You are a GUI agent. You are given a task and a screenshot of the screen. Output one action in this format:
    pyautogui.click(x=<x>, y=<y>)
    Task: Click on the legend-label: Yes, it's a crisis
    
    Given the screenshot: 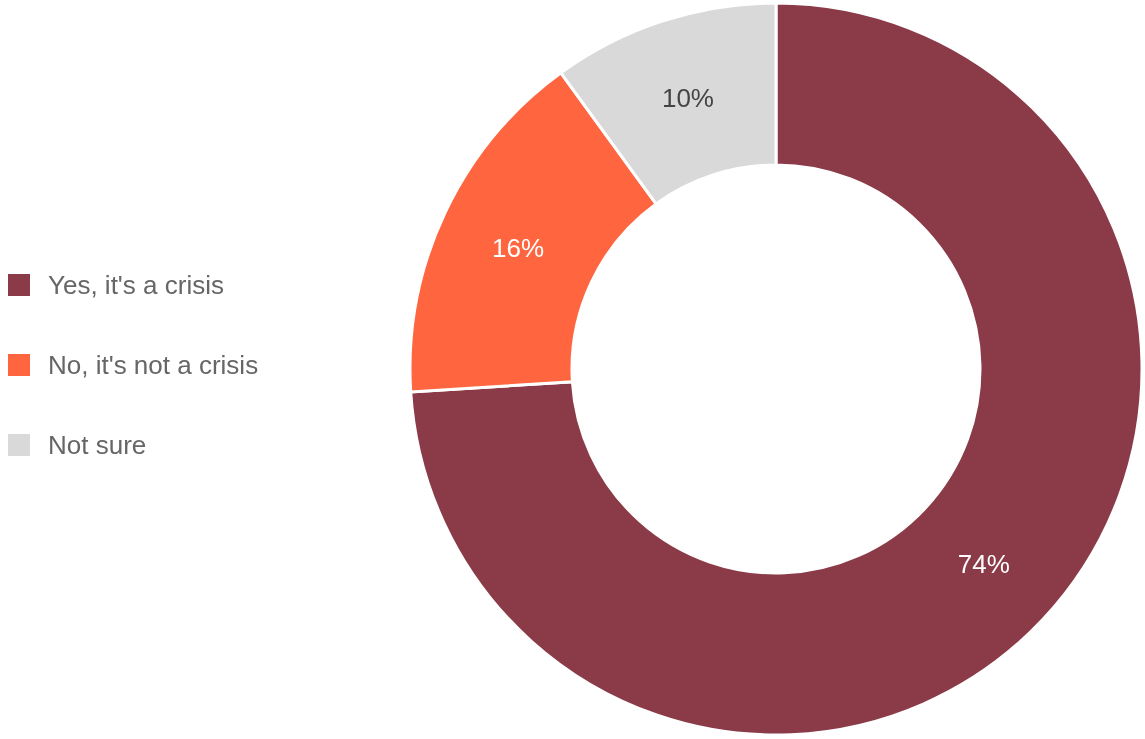 What is the action you would take?
    pyautogui.click(x=136, y=285)
    